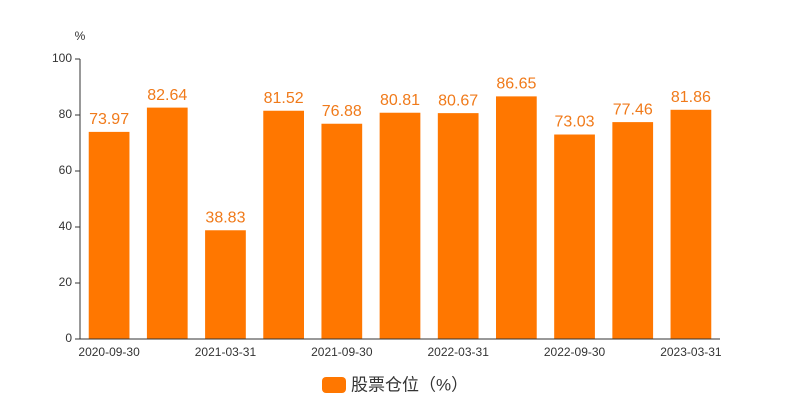 The width and height of the screenshot is (800, 400). What do you see at coordinates (575, 122) in the screenshot?
I see `value-label: 73.03` at bounding box center [575, 122].